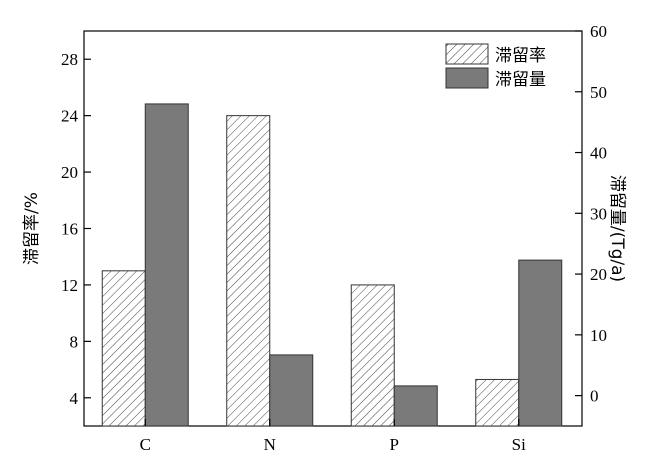  What do you see at coordinates (415, 406) in the screenshot?
I see `bar-P-amount` at bounding box center [415, 406].